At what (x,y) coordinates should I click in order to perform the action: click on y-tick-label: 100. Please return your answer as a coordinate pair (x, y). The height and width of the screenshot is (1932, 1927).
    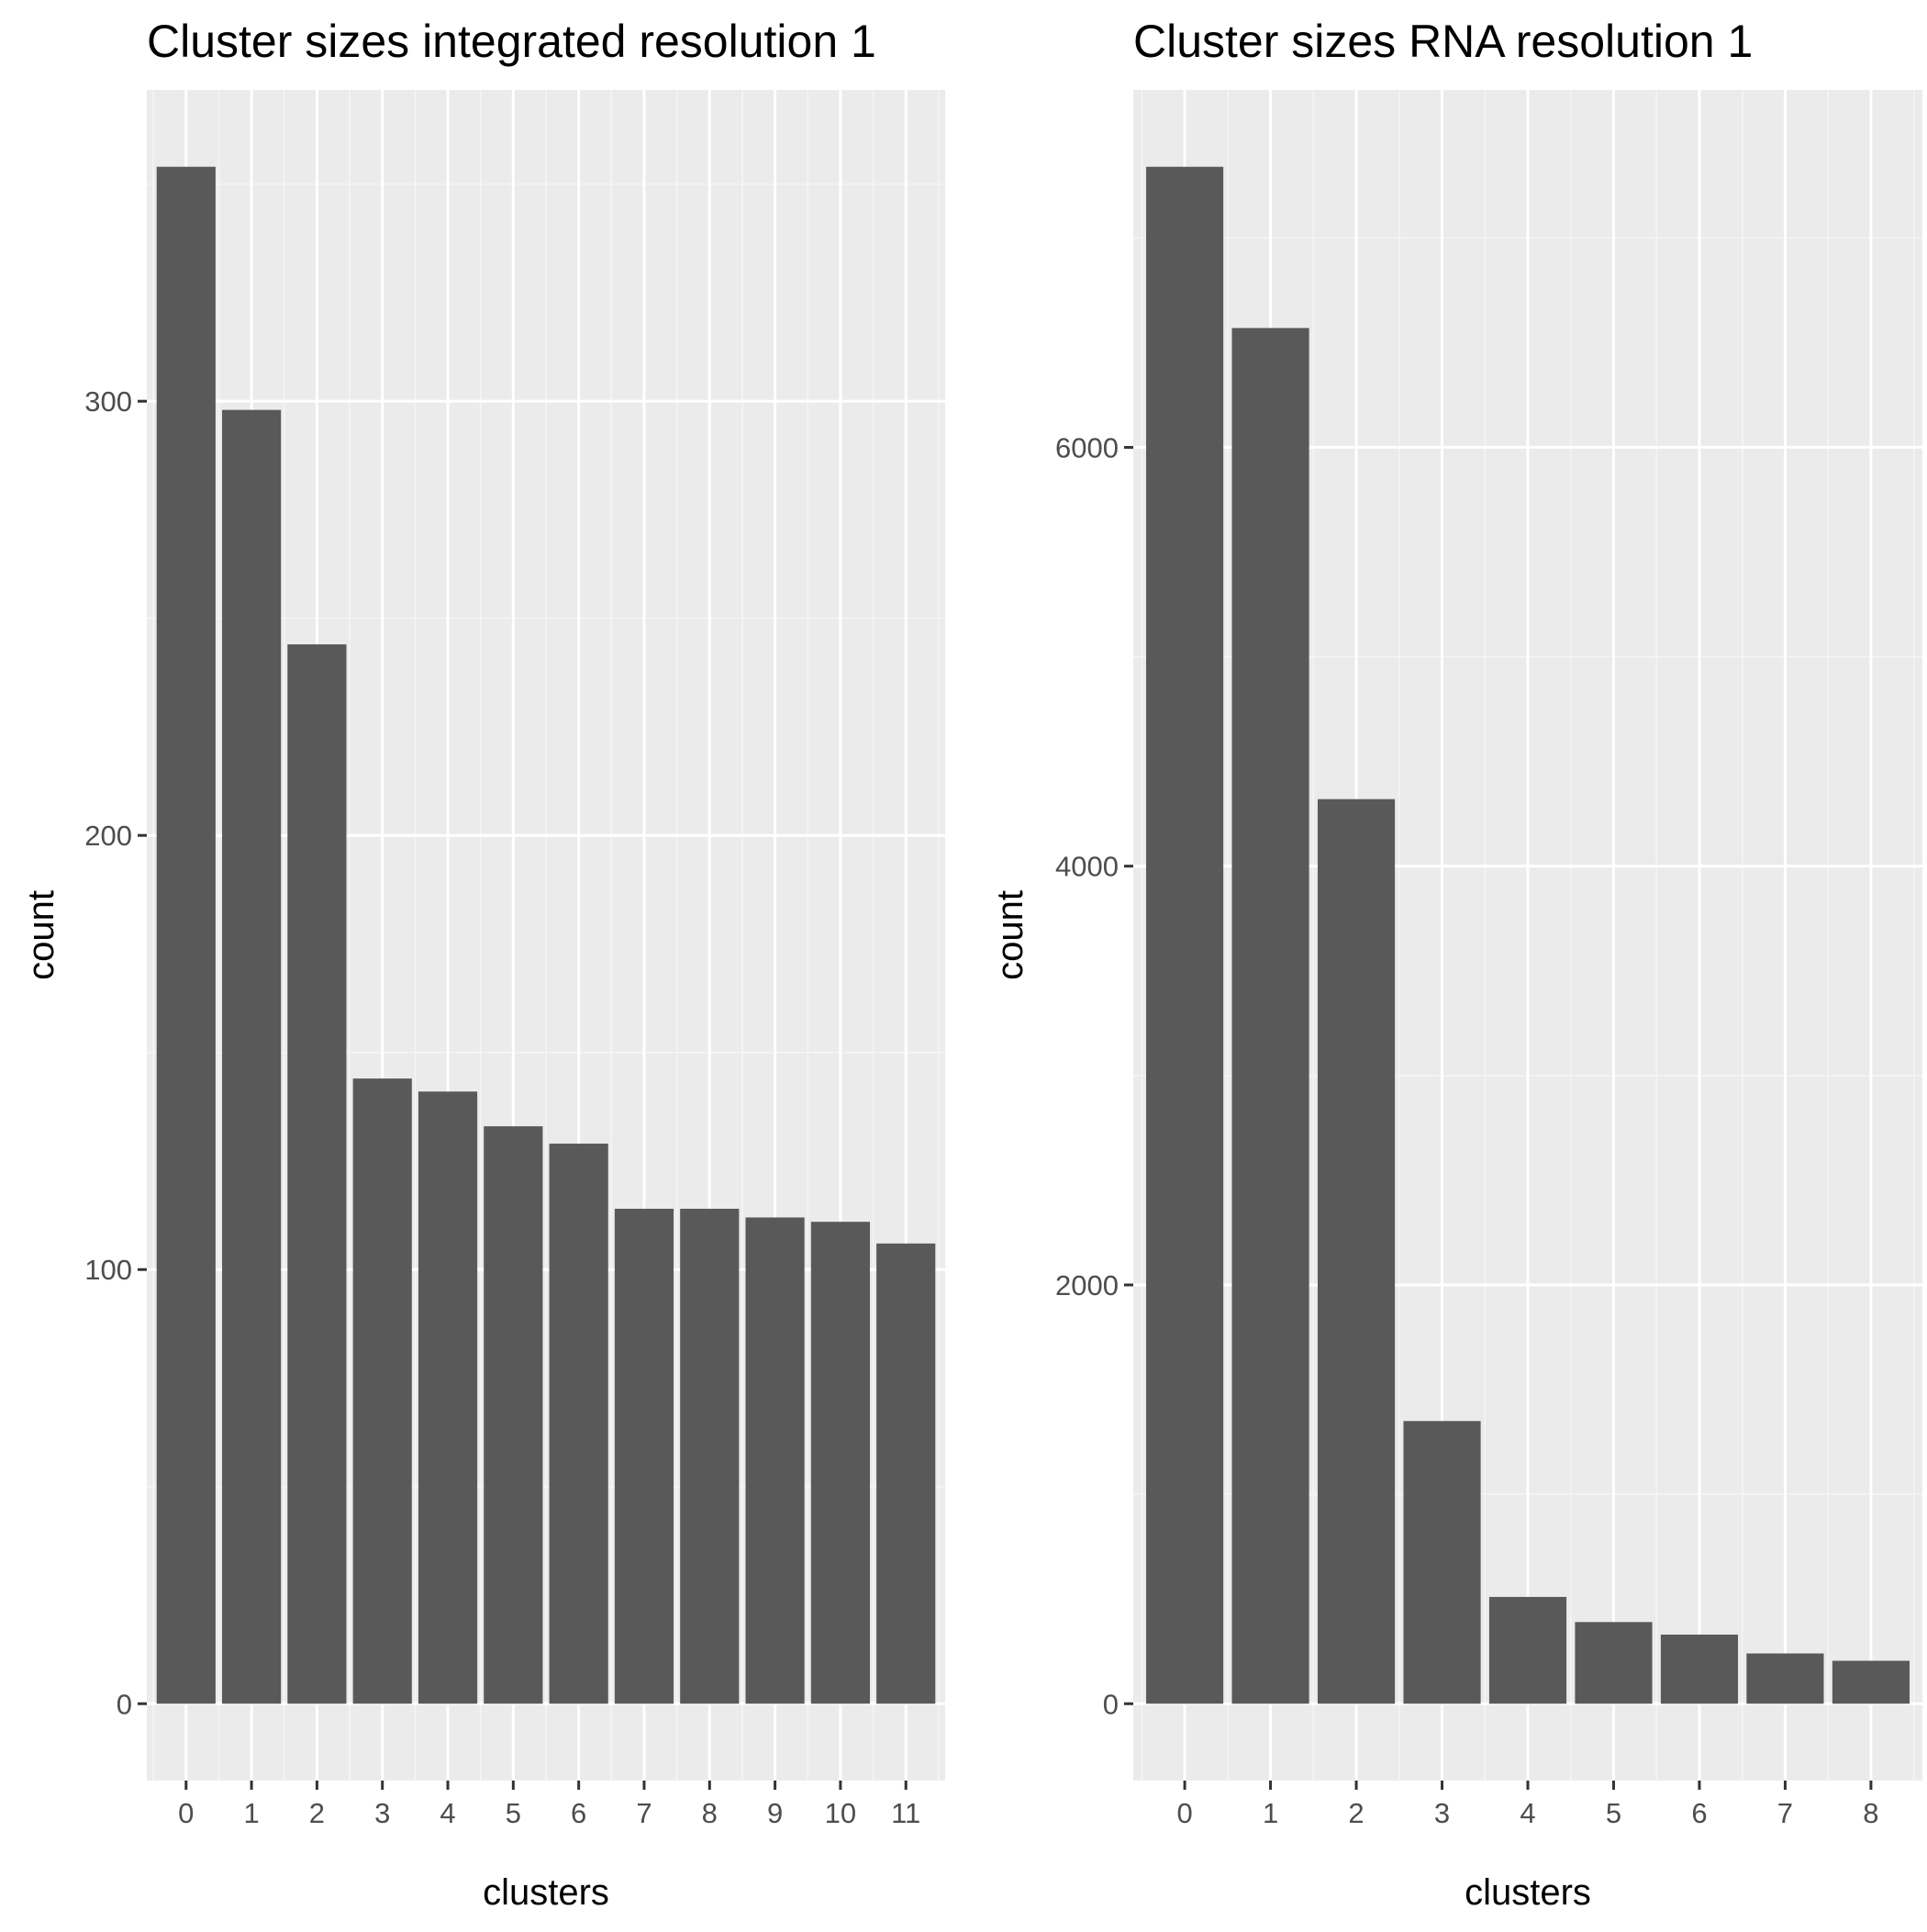
    Looking at the image, I should click on (108, 1270).